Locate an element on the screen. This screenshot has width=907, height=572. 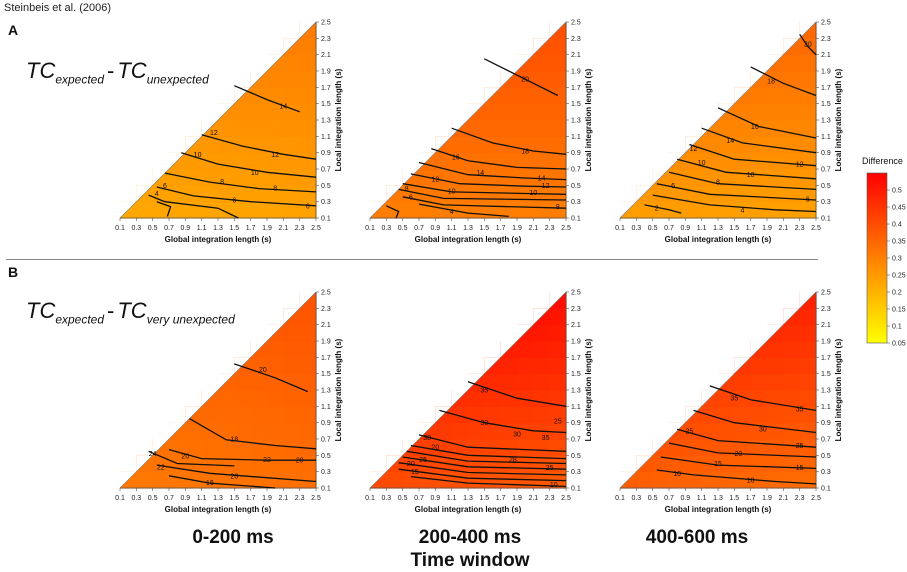
contour-label: 12 is located at coordinates (275, 155).